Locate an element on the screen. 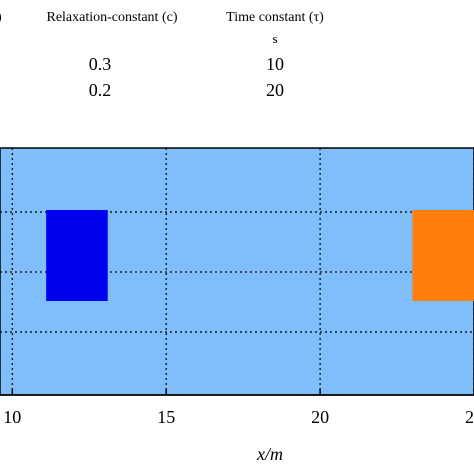  x-tick-label: 25 is located at coordinates (469, 417).